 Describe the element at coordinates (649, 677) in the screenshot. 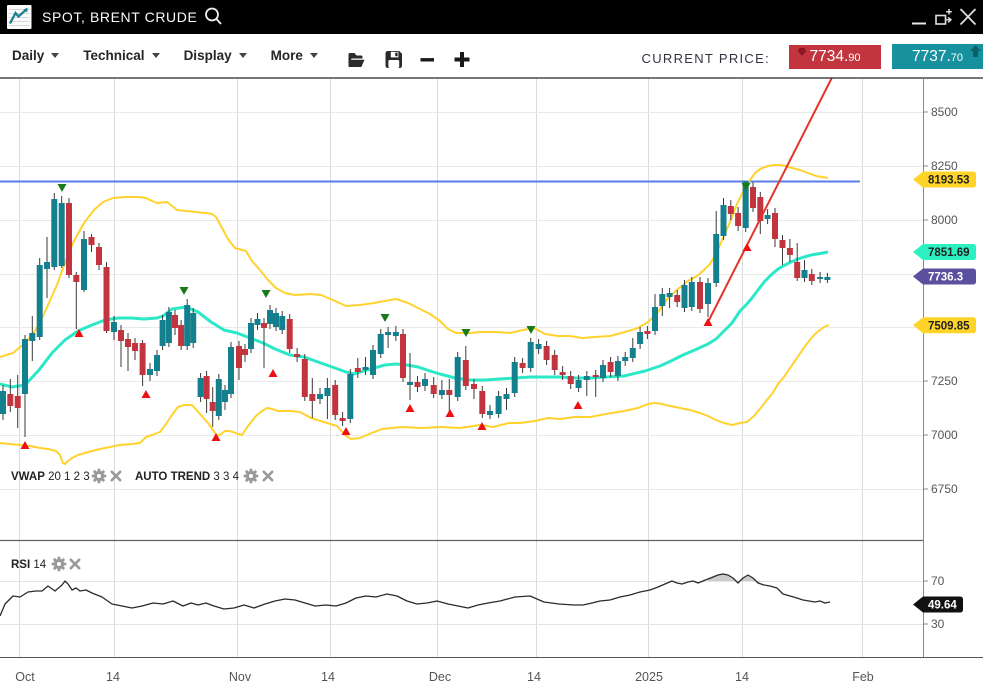

I see `svg-text: 2025` at that location.